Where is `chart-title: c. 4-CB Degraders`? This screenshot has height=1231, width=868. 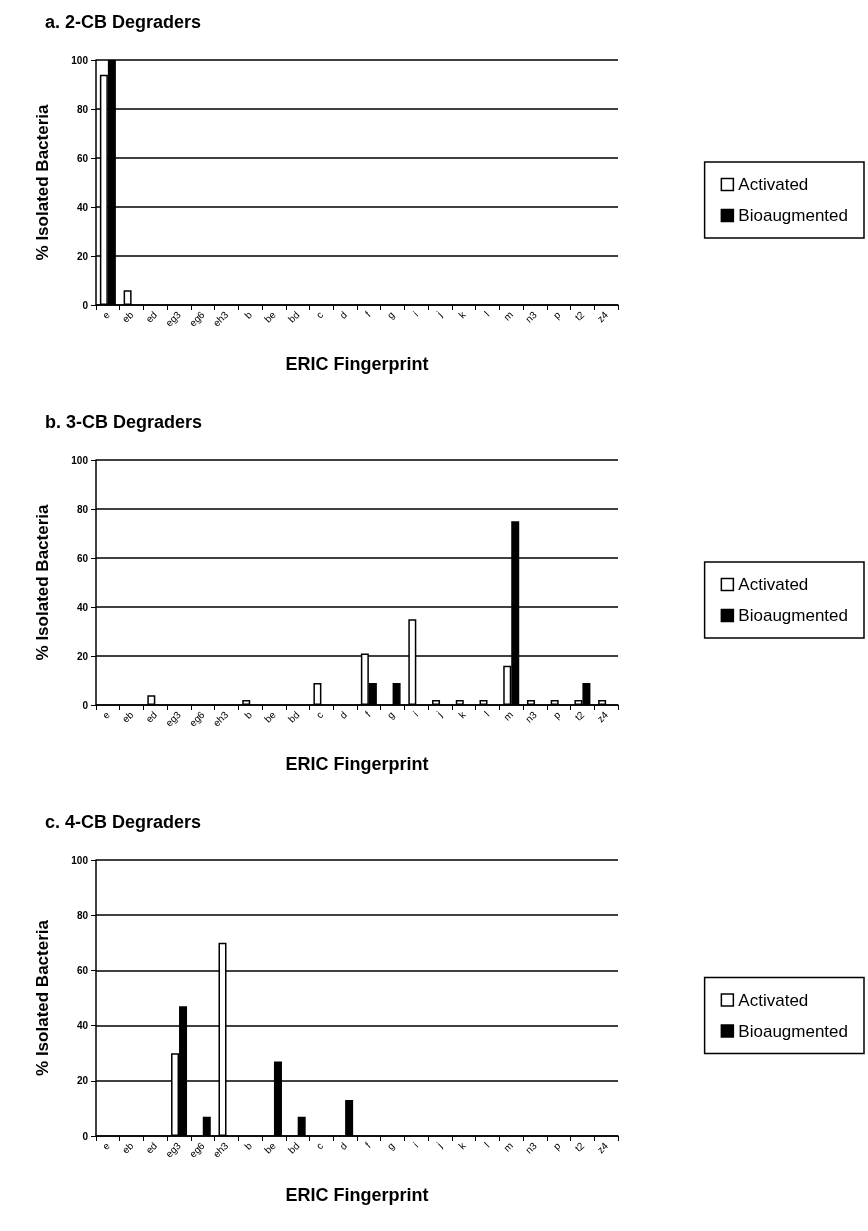
chart-title: c. 4-CB Degraders is located at coordinates (123, 822).